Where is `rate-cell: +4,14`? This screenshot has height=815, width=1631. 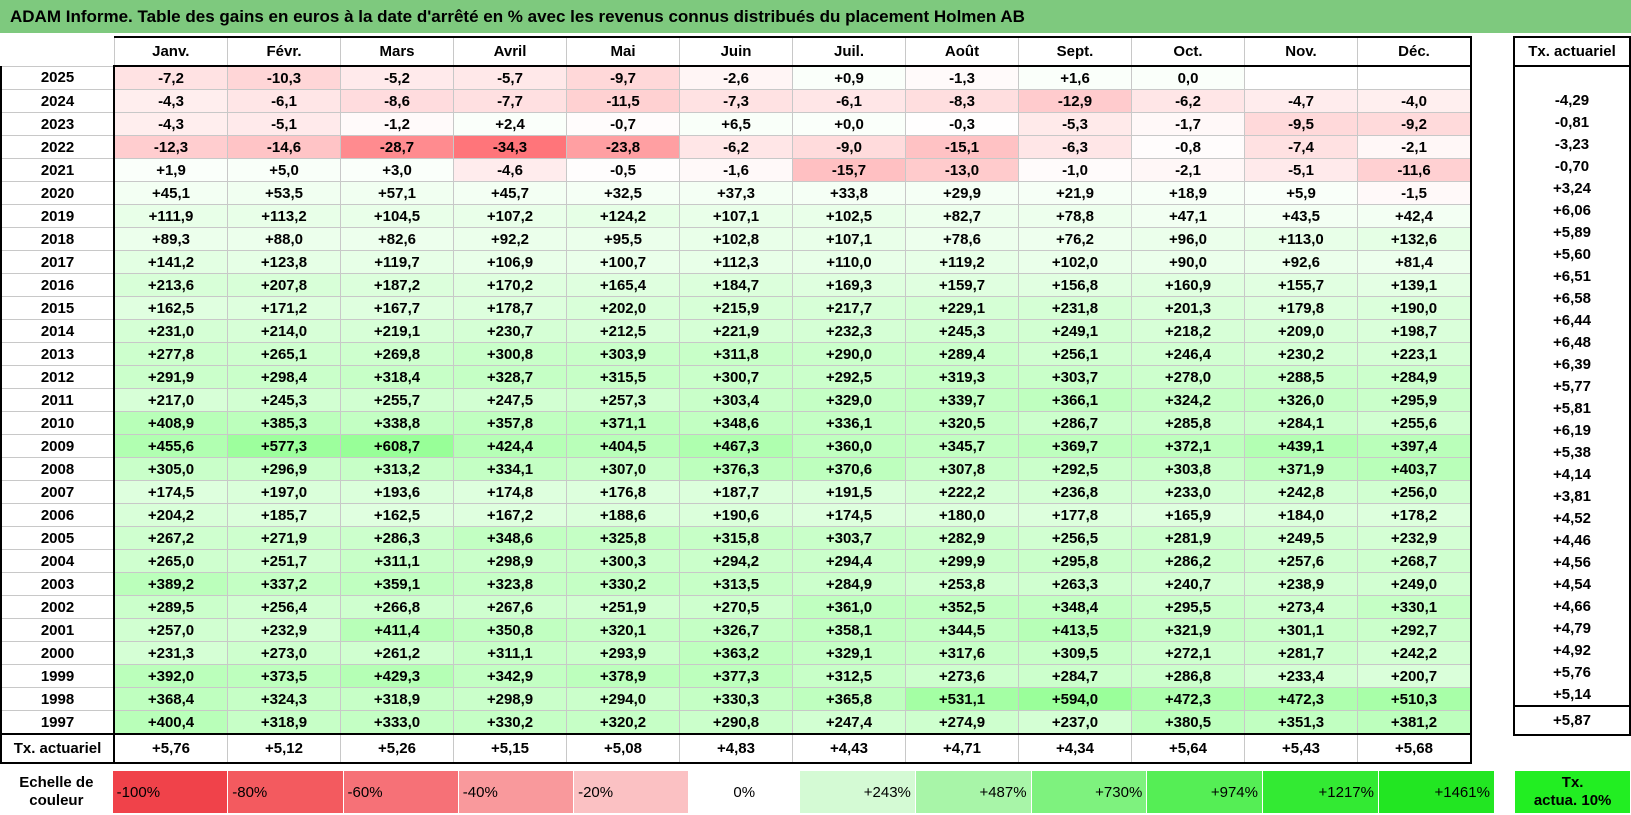 rate-cell: +4,14 is located at coordinates (1572, 474).